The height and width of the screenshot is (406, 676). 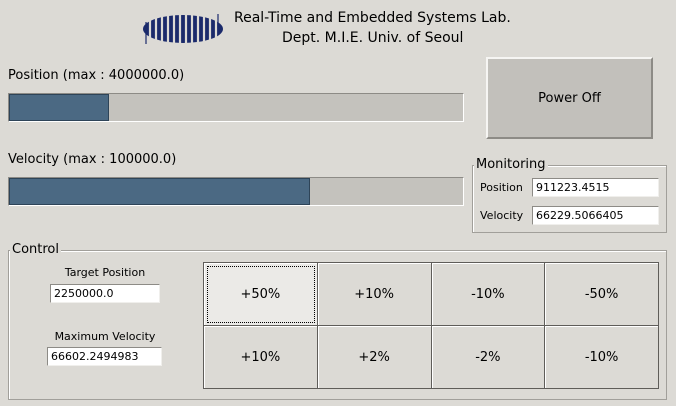 What do you see at coordinates (595, 187) in the screenshot?
I see `monitor-position-field: 911223.4515` at bounding box center [595, 187].